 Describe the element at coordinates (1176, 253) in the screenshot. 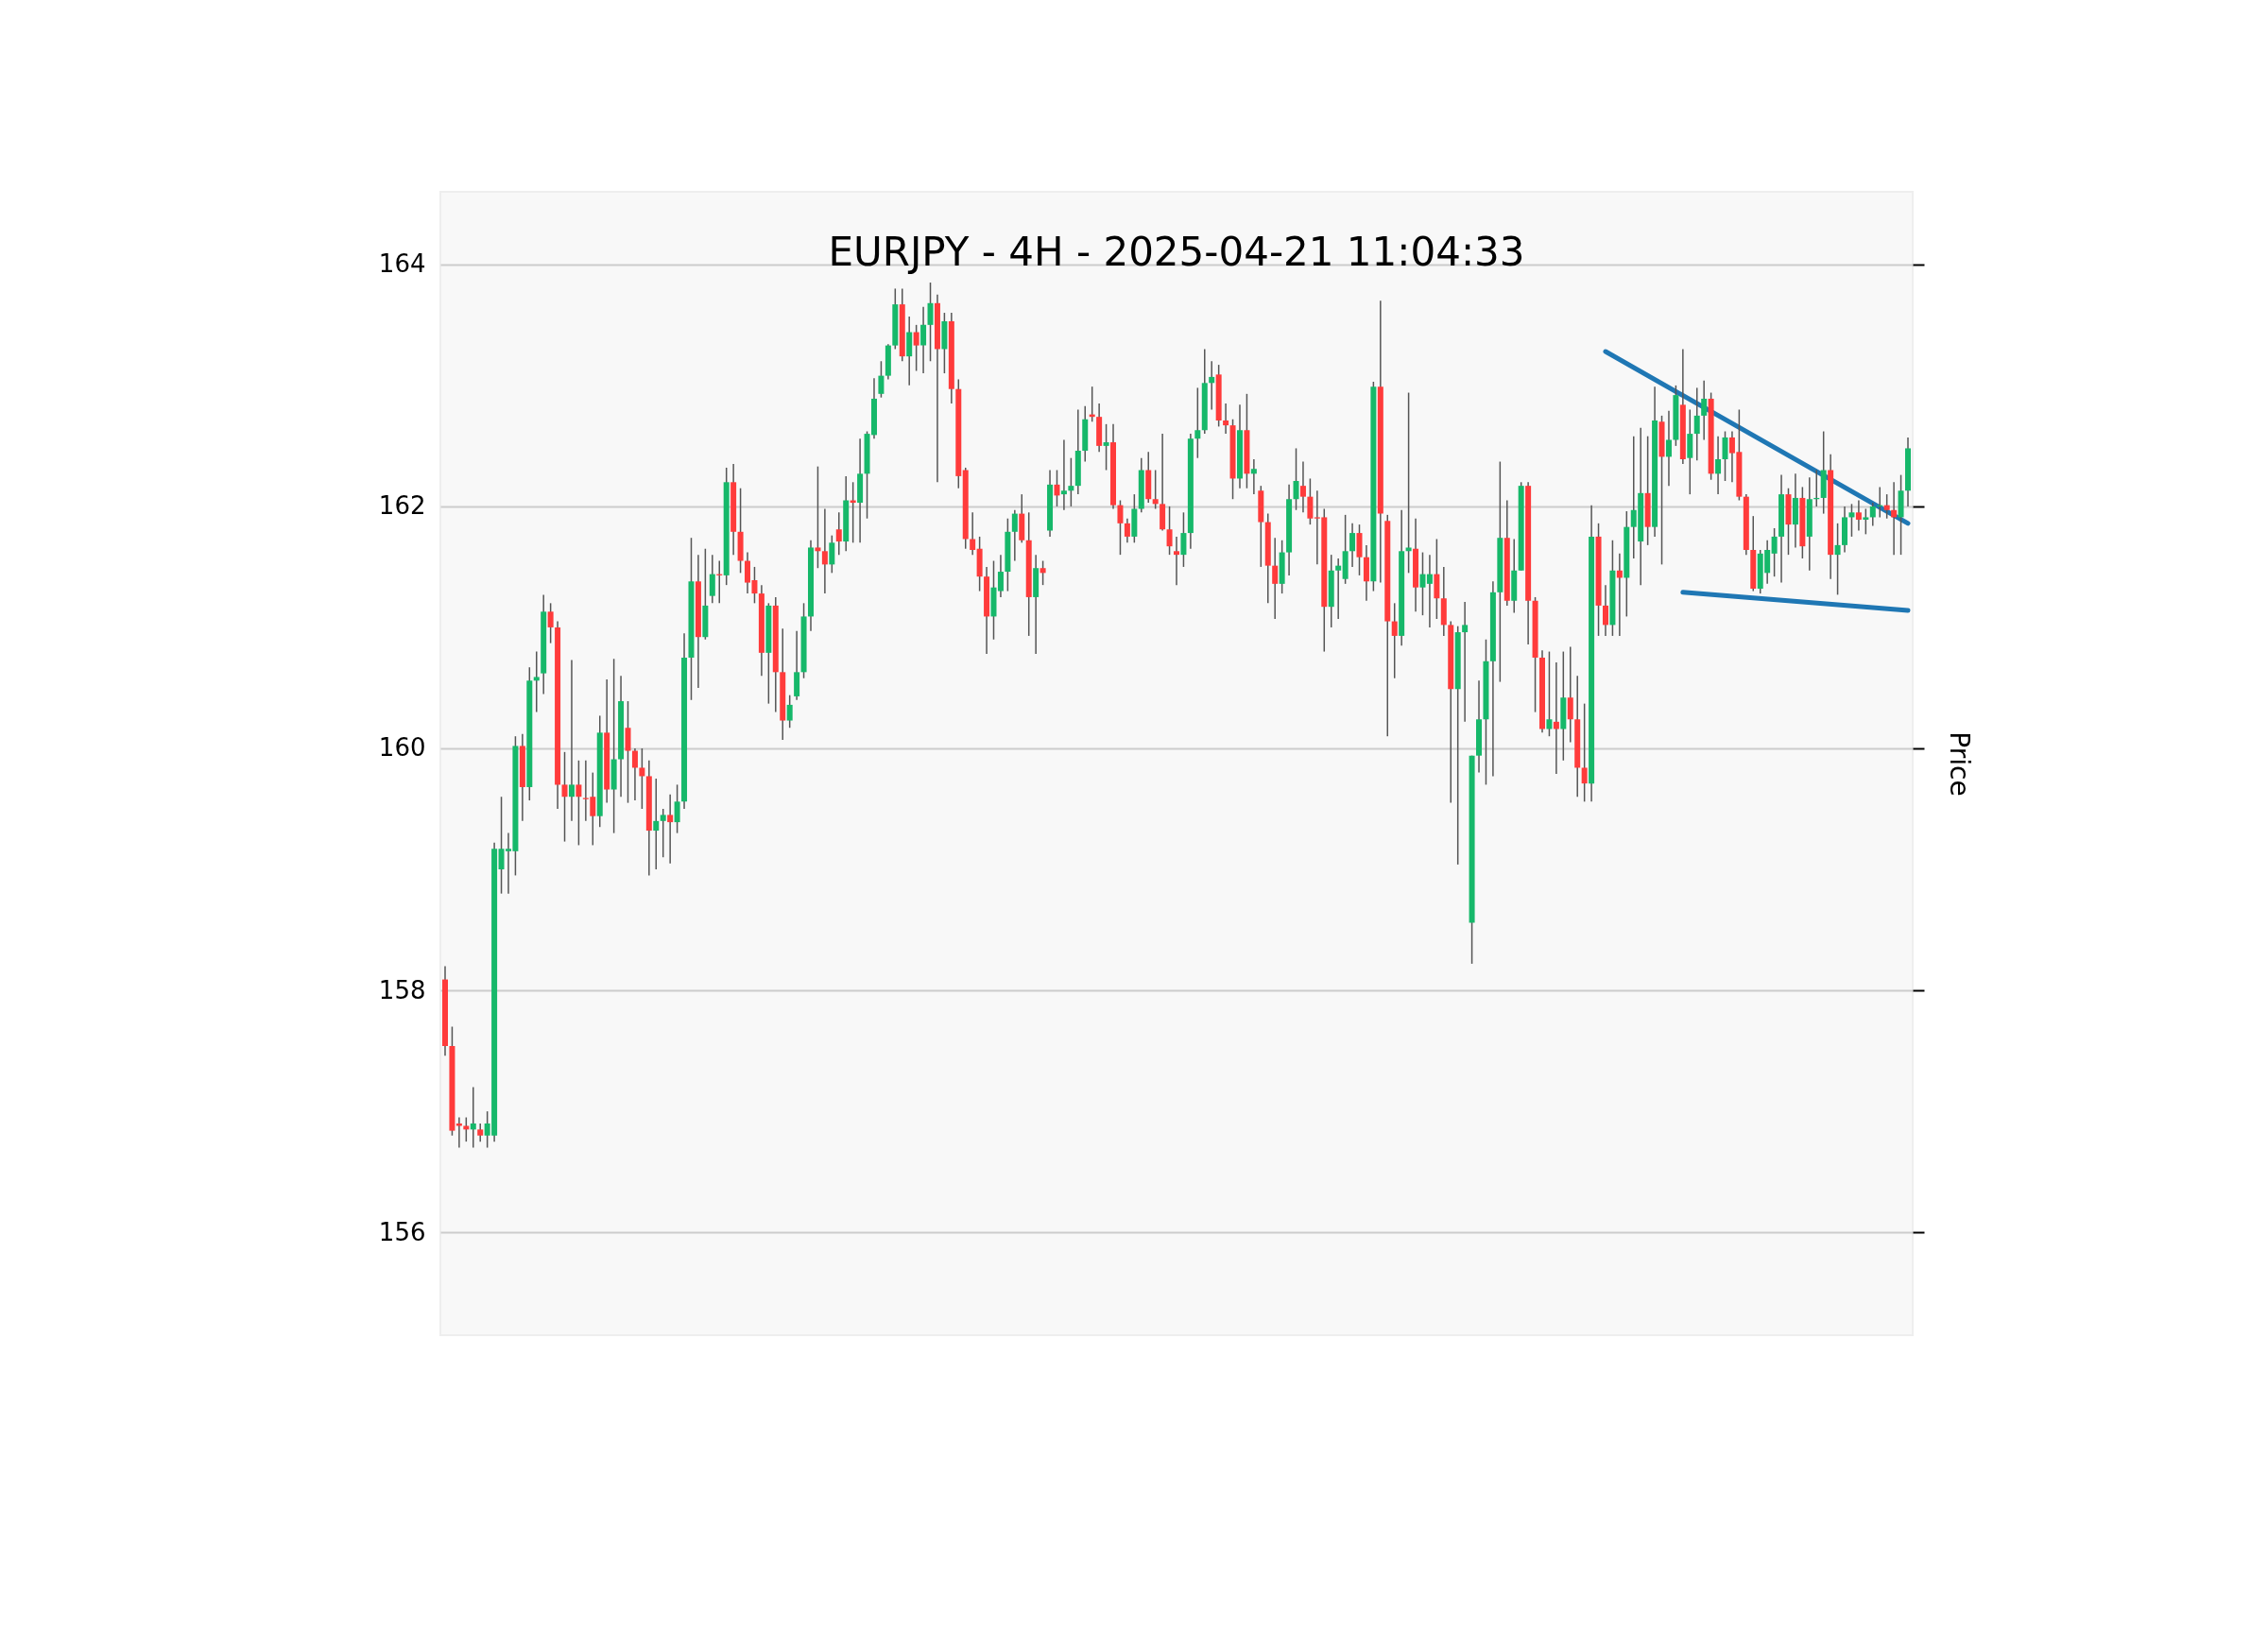

I see `text: EURJPY - 4H - 2025-04-21 11:04:33` at that location.